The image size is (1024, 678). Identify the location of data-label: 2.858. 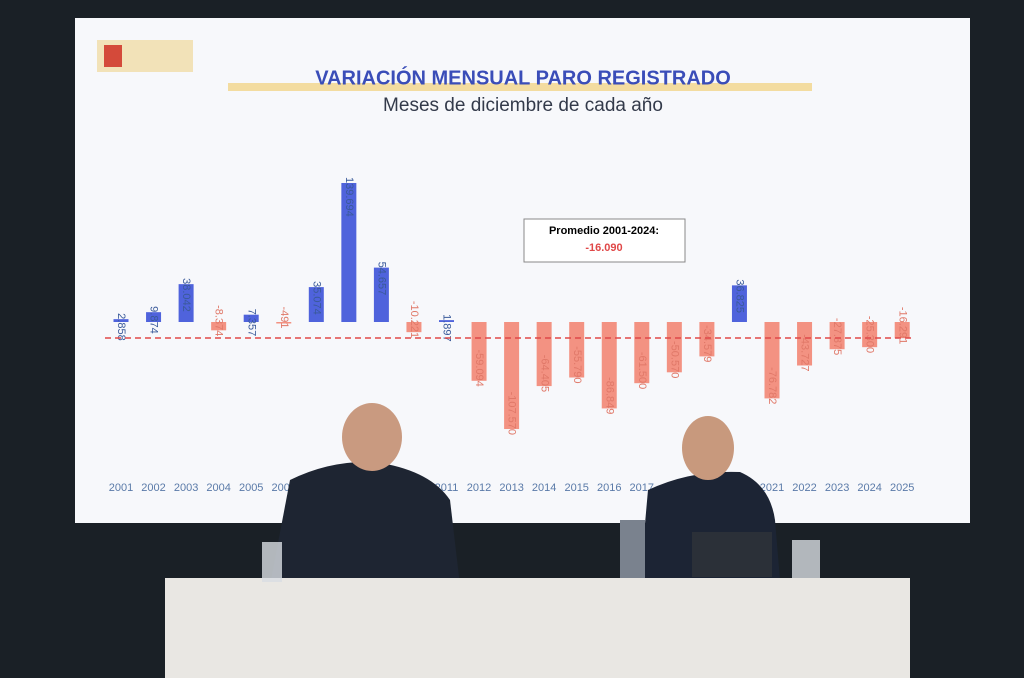
(121, 327).